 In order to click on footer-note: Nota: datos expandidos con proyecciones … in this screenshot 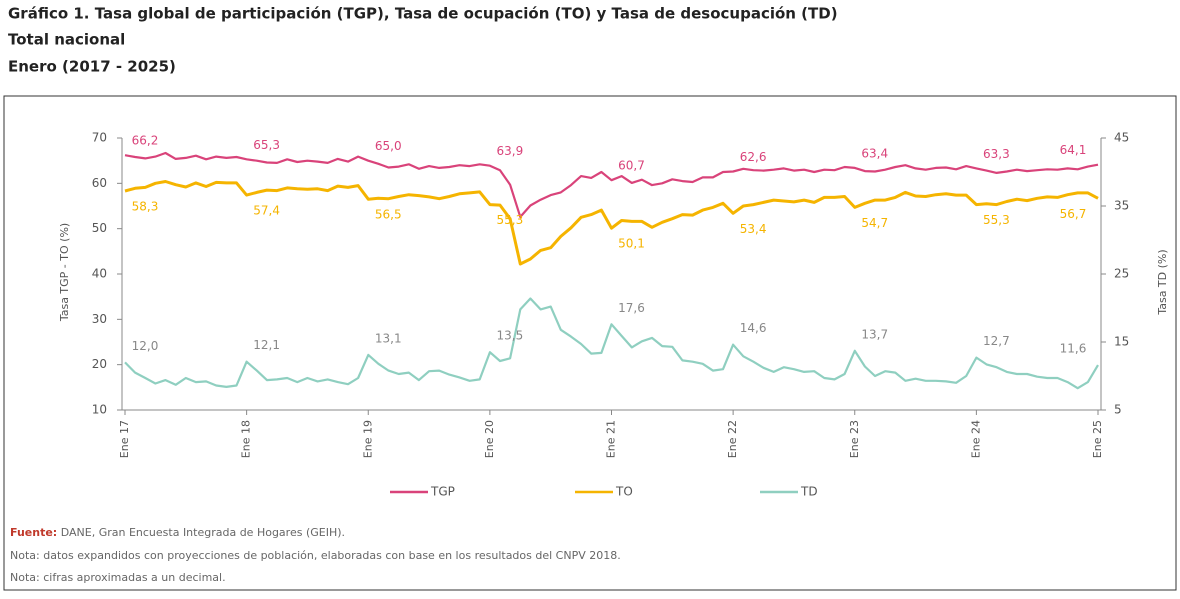, I will do `click(315, 555)`.